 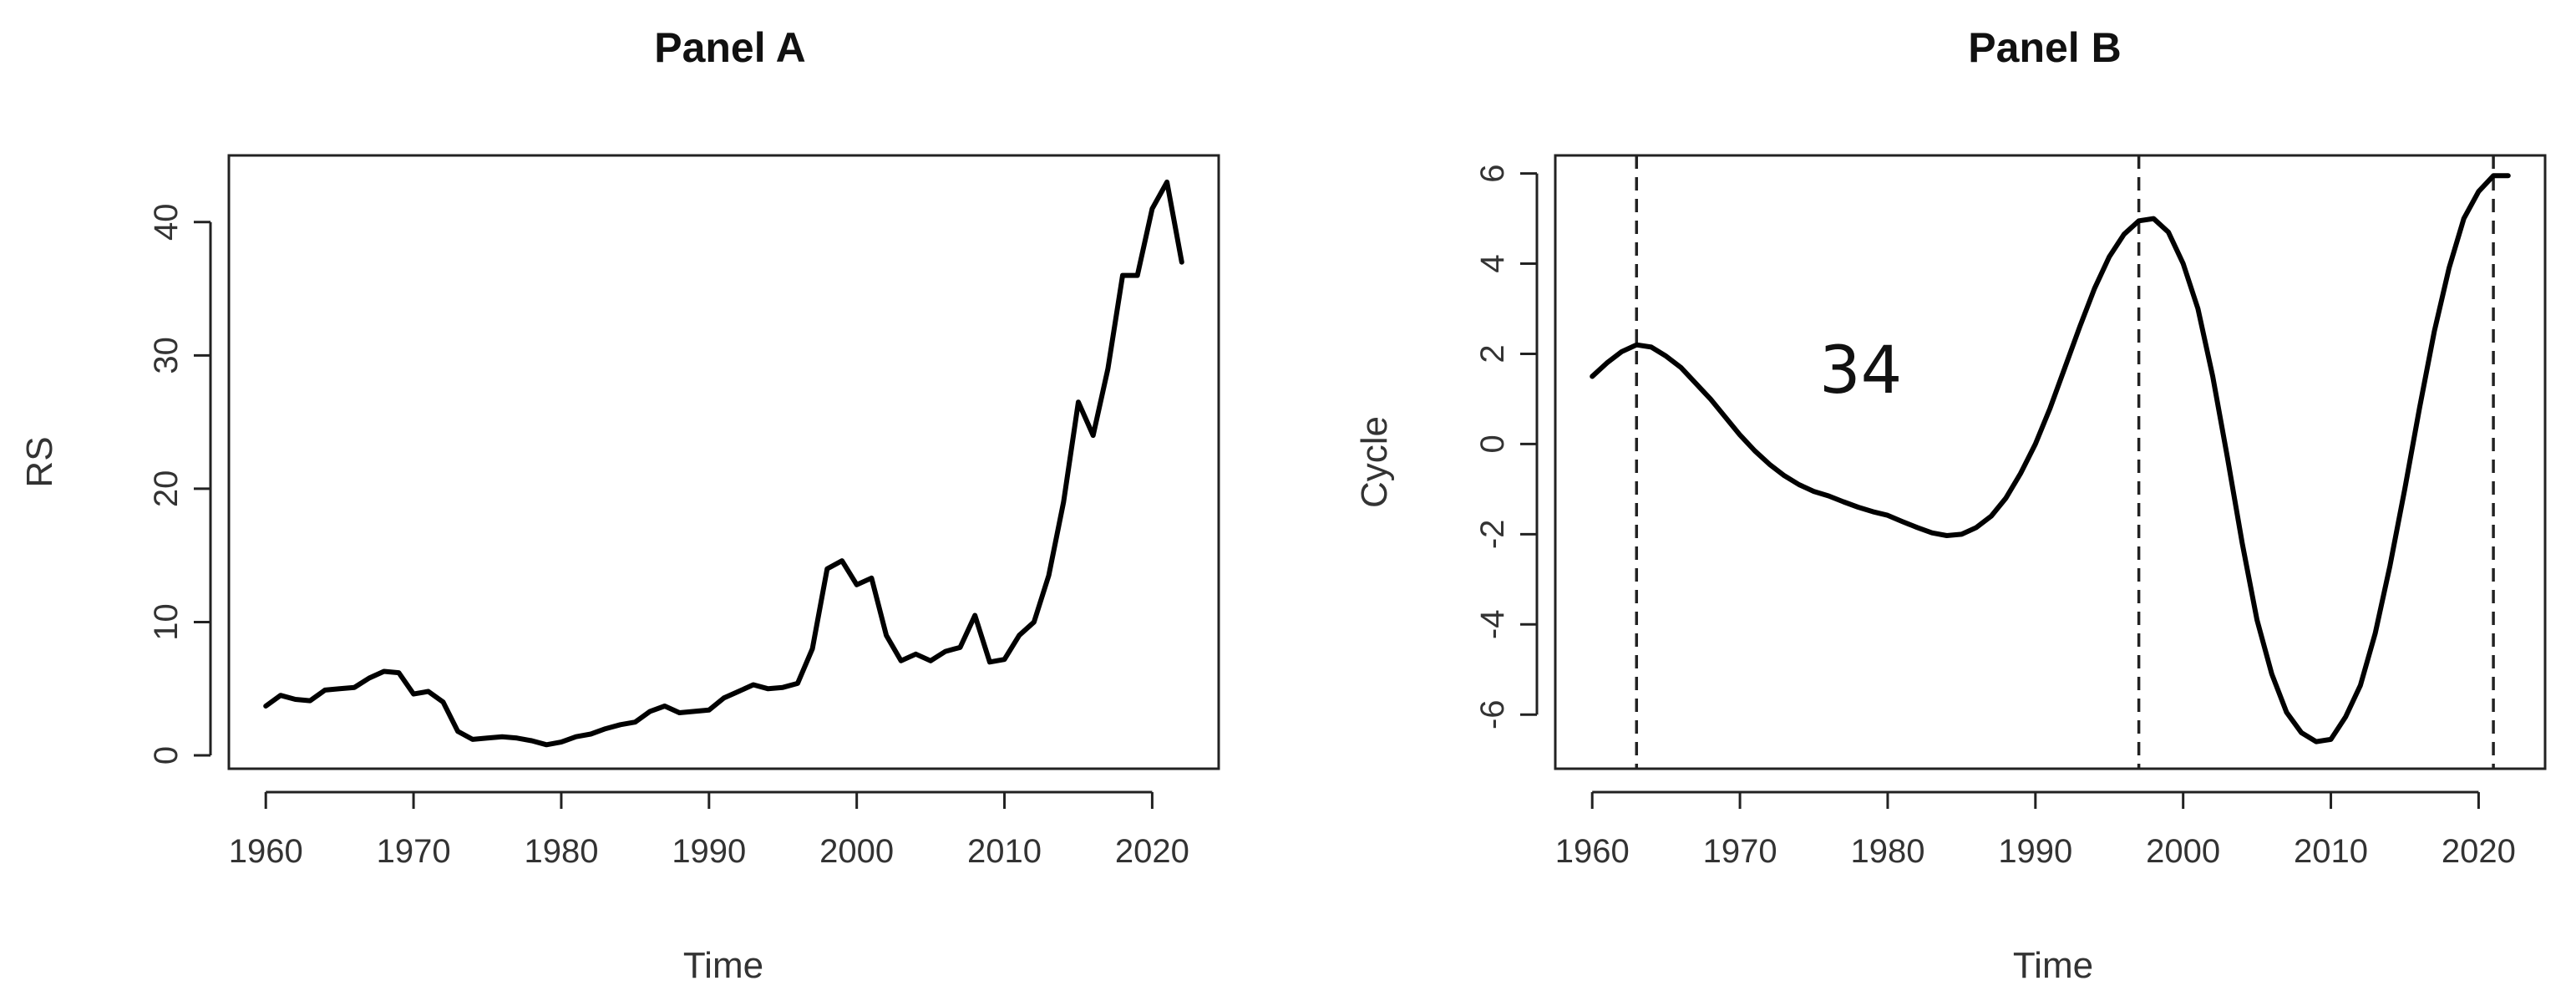 I want to click on panel-a-x-tick-label-1960: 1960, so click(x=266, y=851).